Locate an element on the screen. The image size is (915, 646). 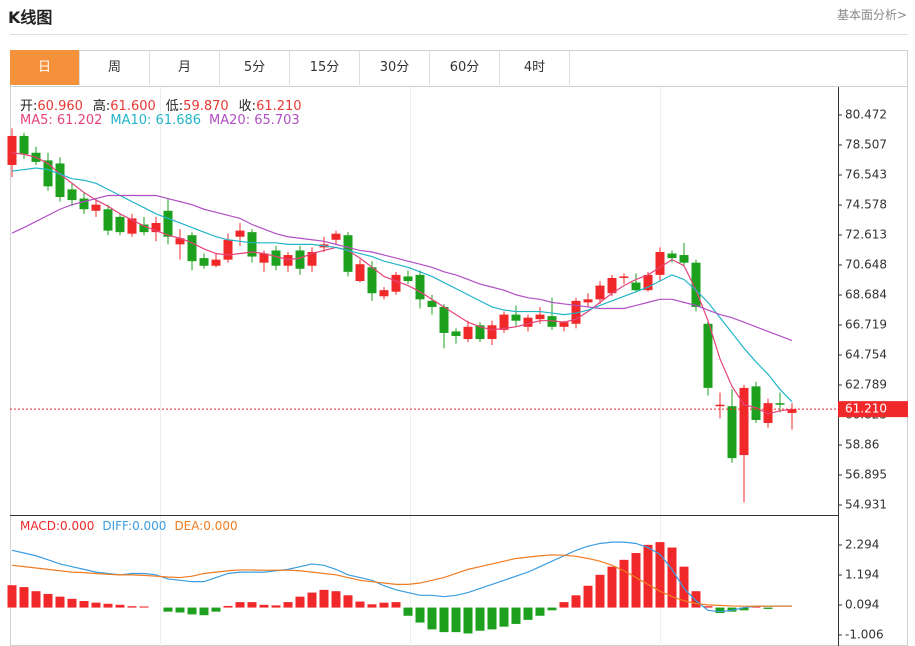
info-value: 61.210 is located at coordinates (279, 106).